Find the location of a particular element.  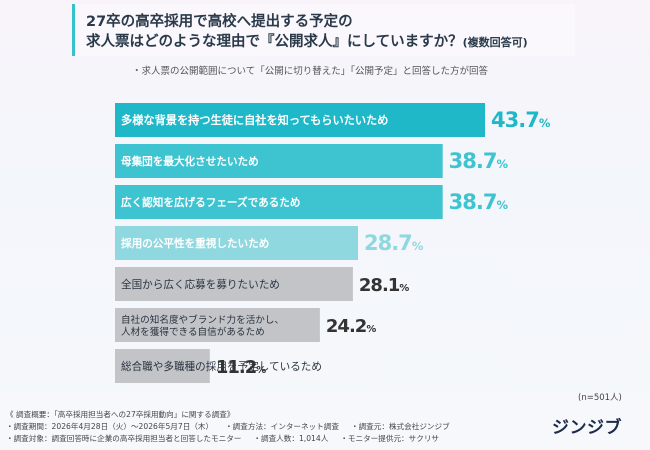

survey-source: ・調査元：株式会社ジンジブ is located at coordinates (400, 426).